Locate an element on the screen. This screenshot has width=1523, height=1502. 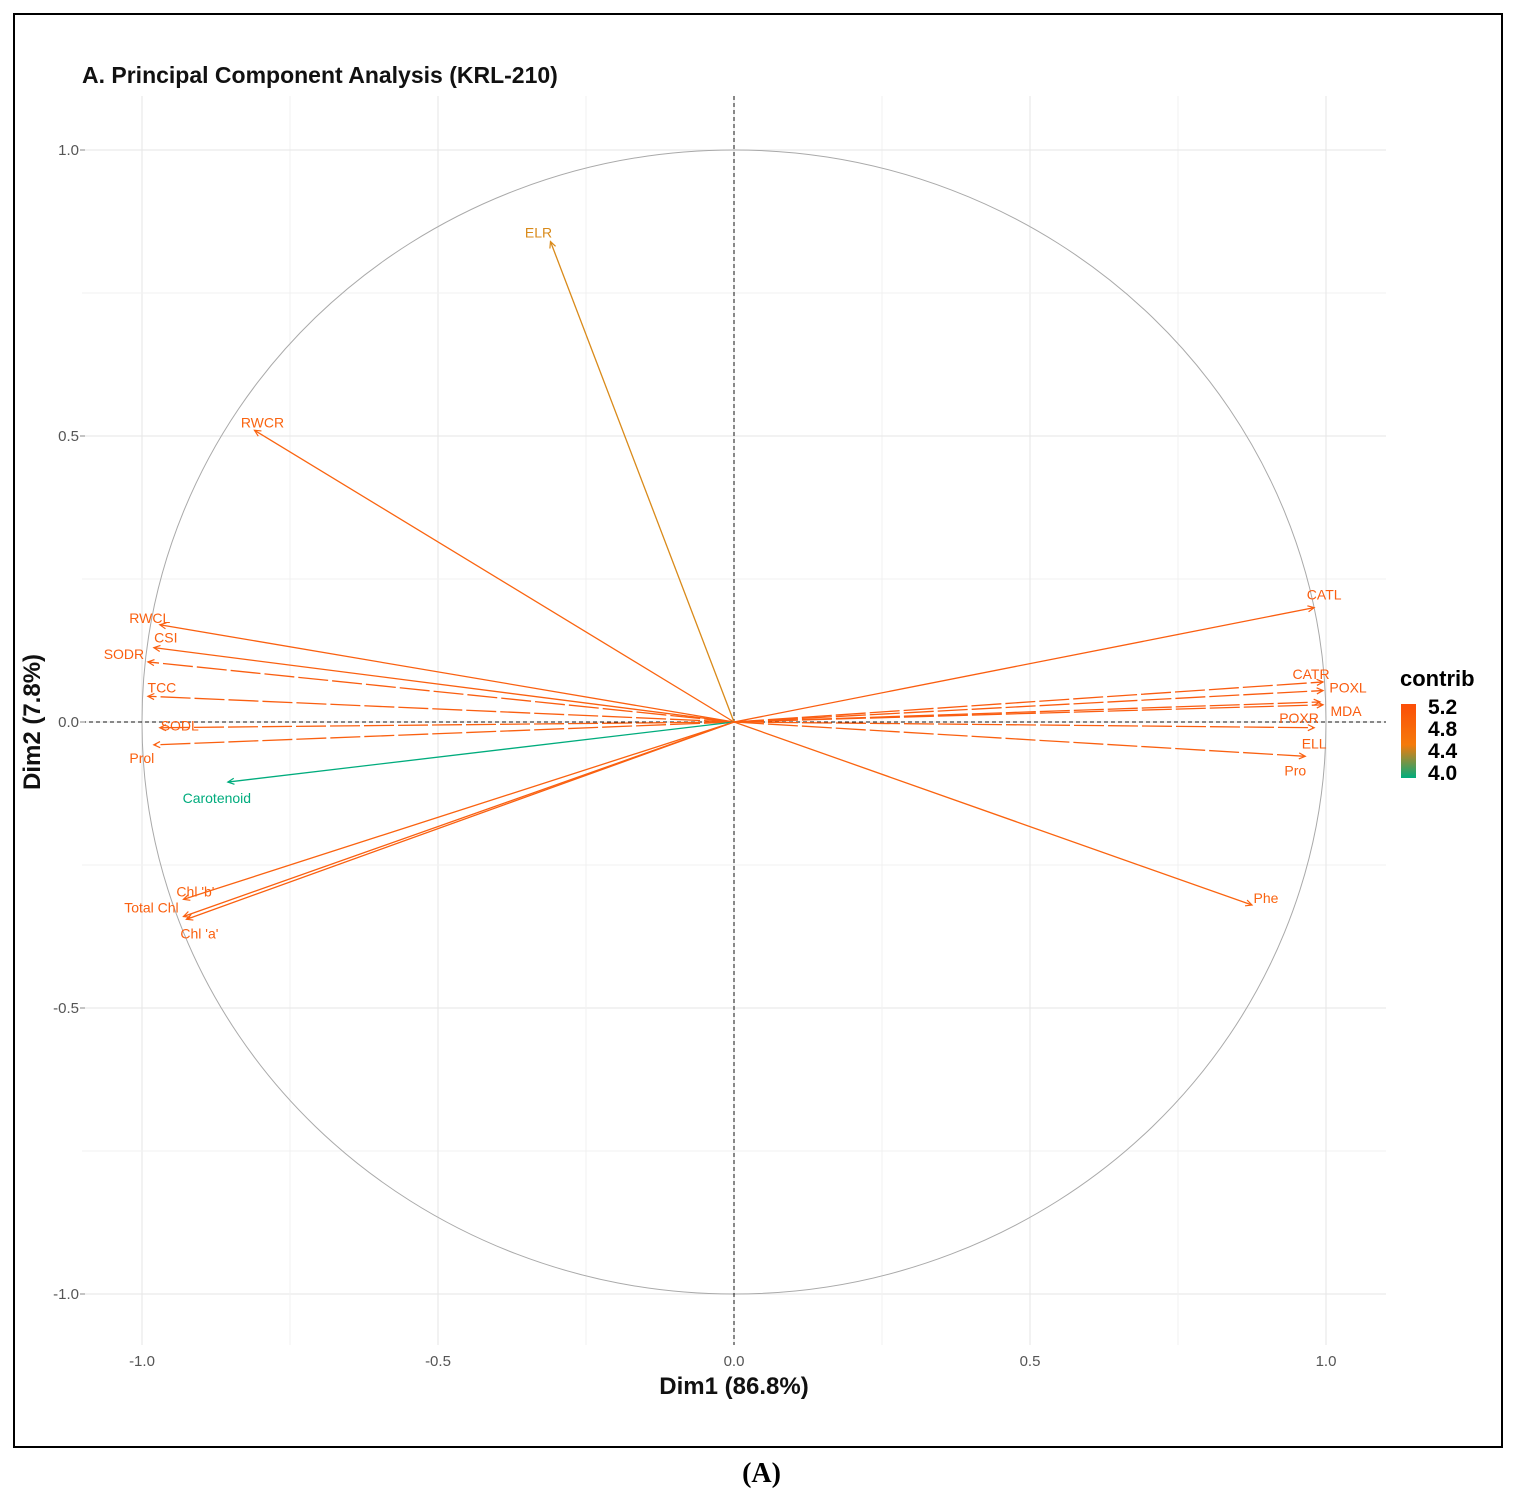
arrow-poxl is located at coordinates (1028, 706).